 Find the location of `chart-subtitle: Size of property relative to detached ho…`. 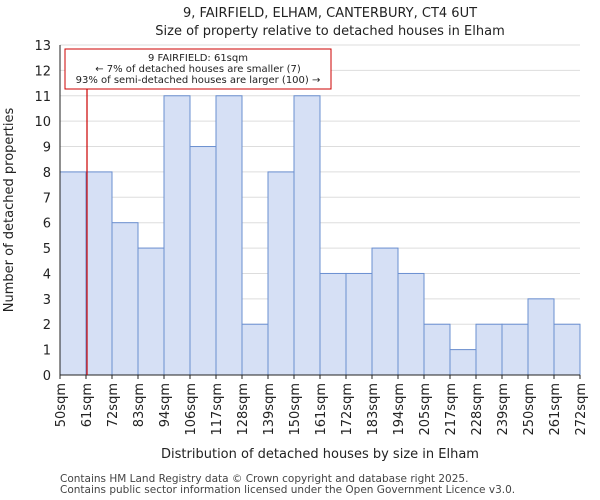

chart-subtitle: Size of property relative to detached ho… is located at coordinates (329, 31).